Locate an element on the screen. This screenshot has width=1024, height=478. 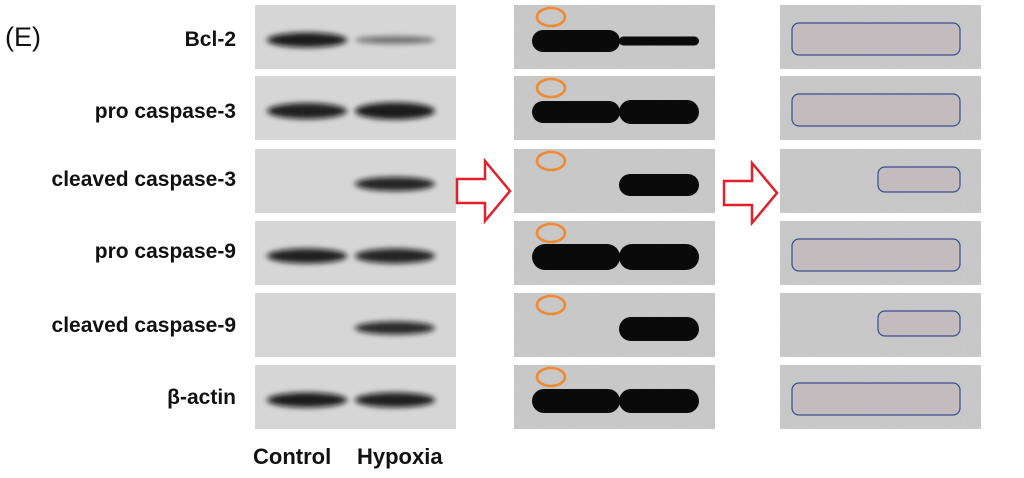
row-label-cleaved-caspase-3: cleaved caspase-3 is located at coordinates (143, 179).